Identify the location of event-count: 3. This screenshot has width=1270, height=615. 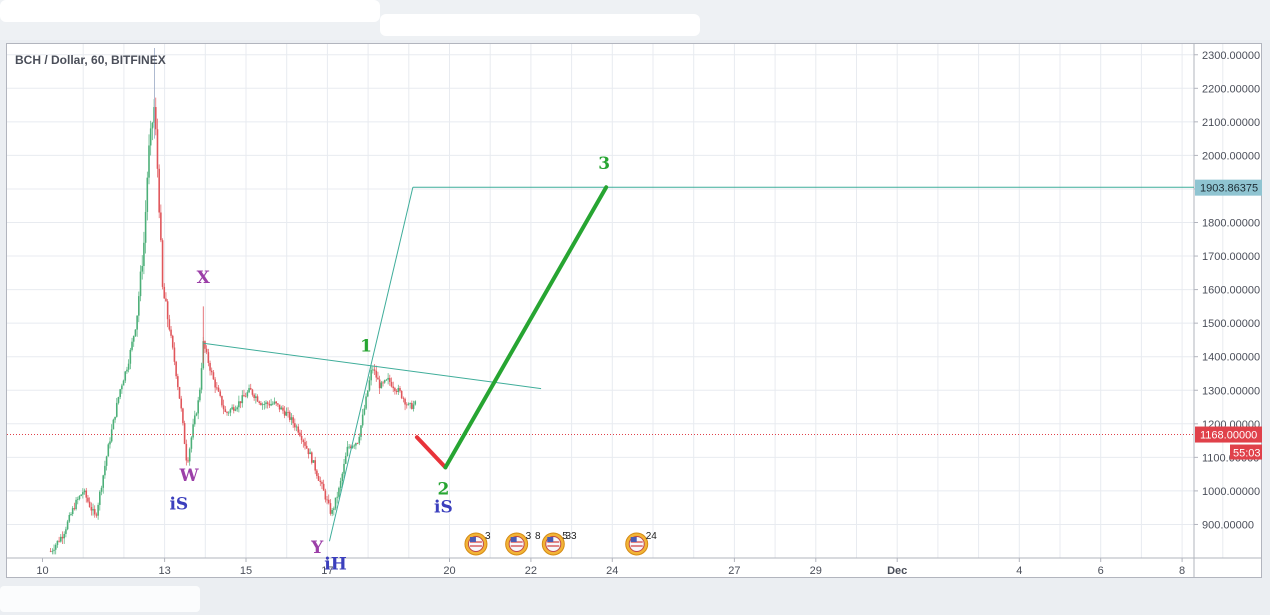
(488, 536).